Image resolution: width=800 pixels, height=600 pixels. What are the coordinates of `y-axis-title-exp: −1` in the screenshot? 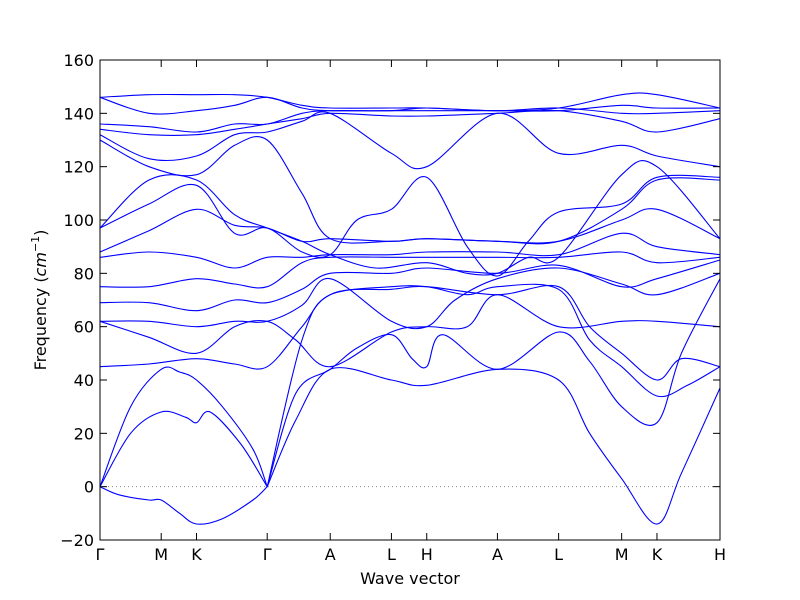 It's located at (35, 244).